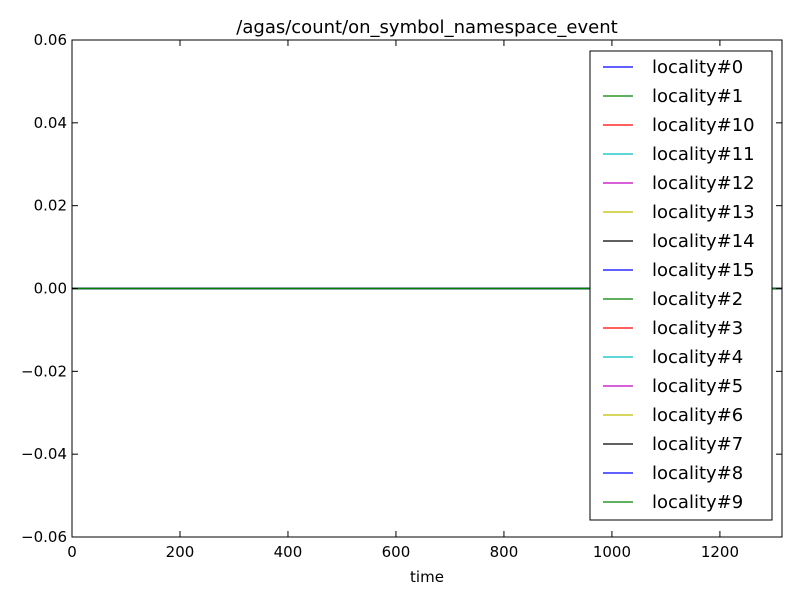 Image resolution: width=800 pixels, height=600 pixels. Describe the element at coordinates (504, 552) in the screenshot. I see `x-tick-label: 800` at that location.